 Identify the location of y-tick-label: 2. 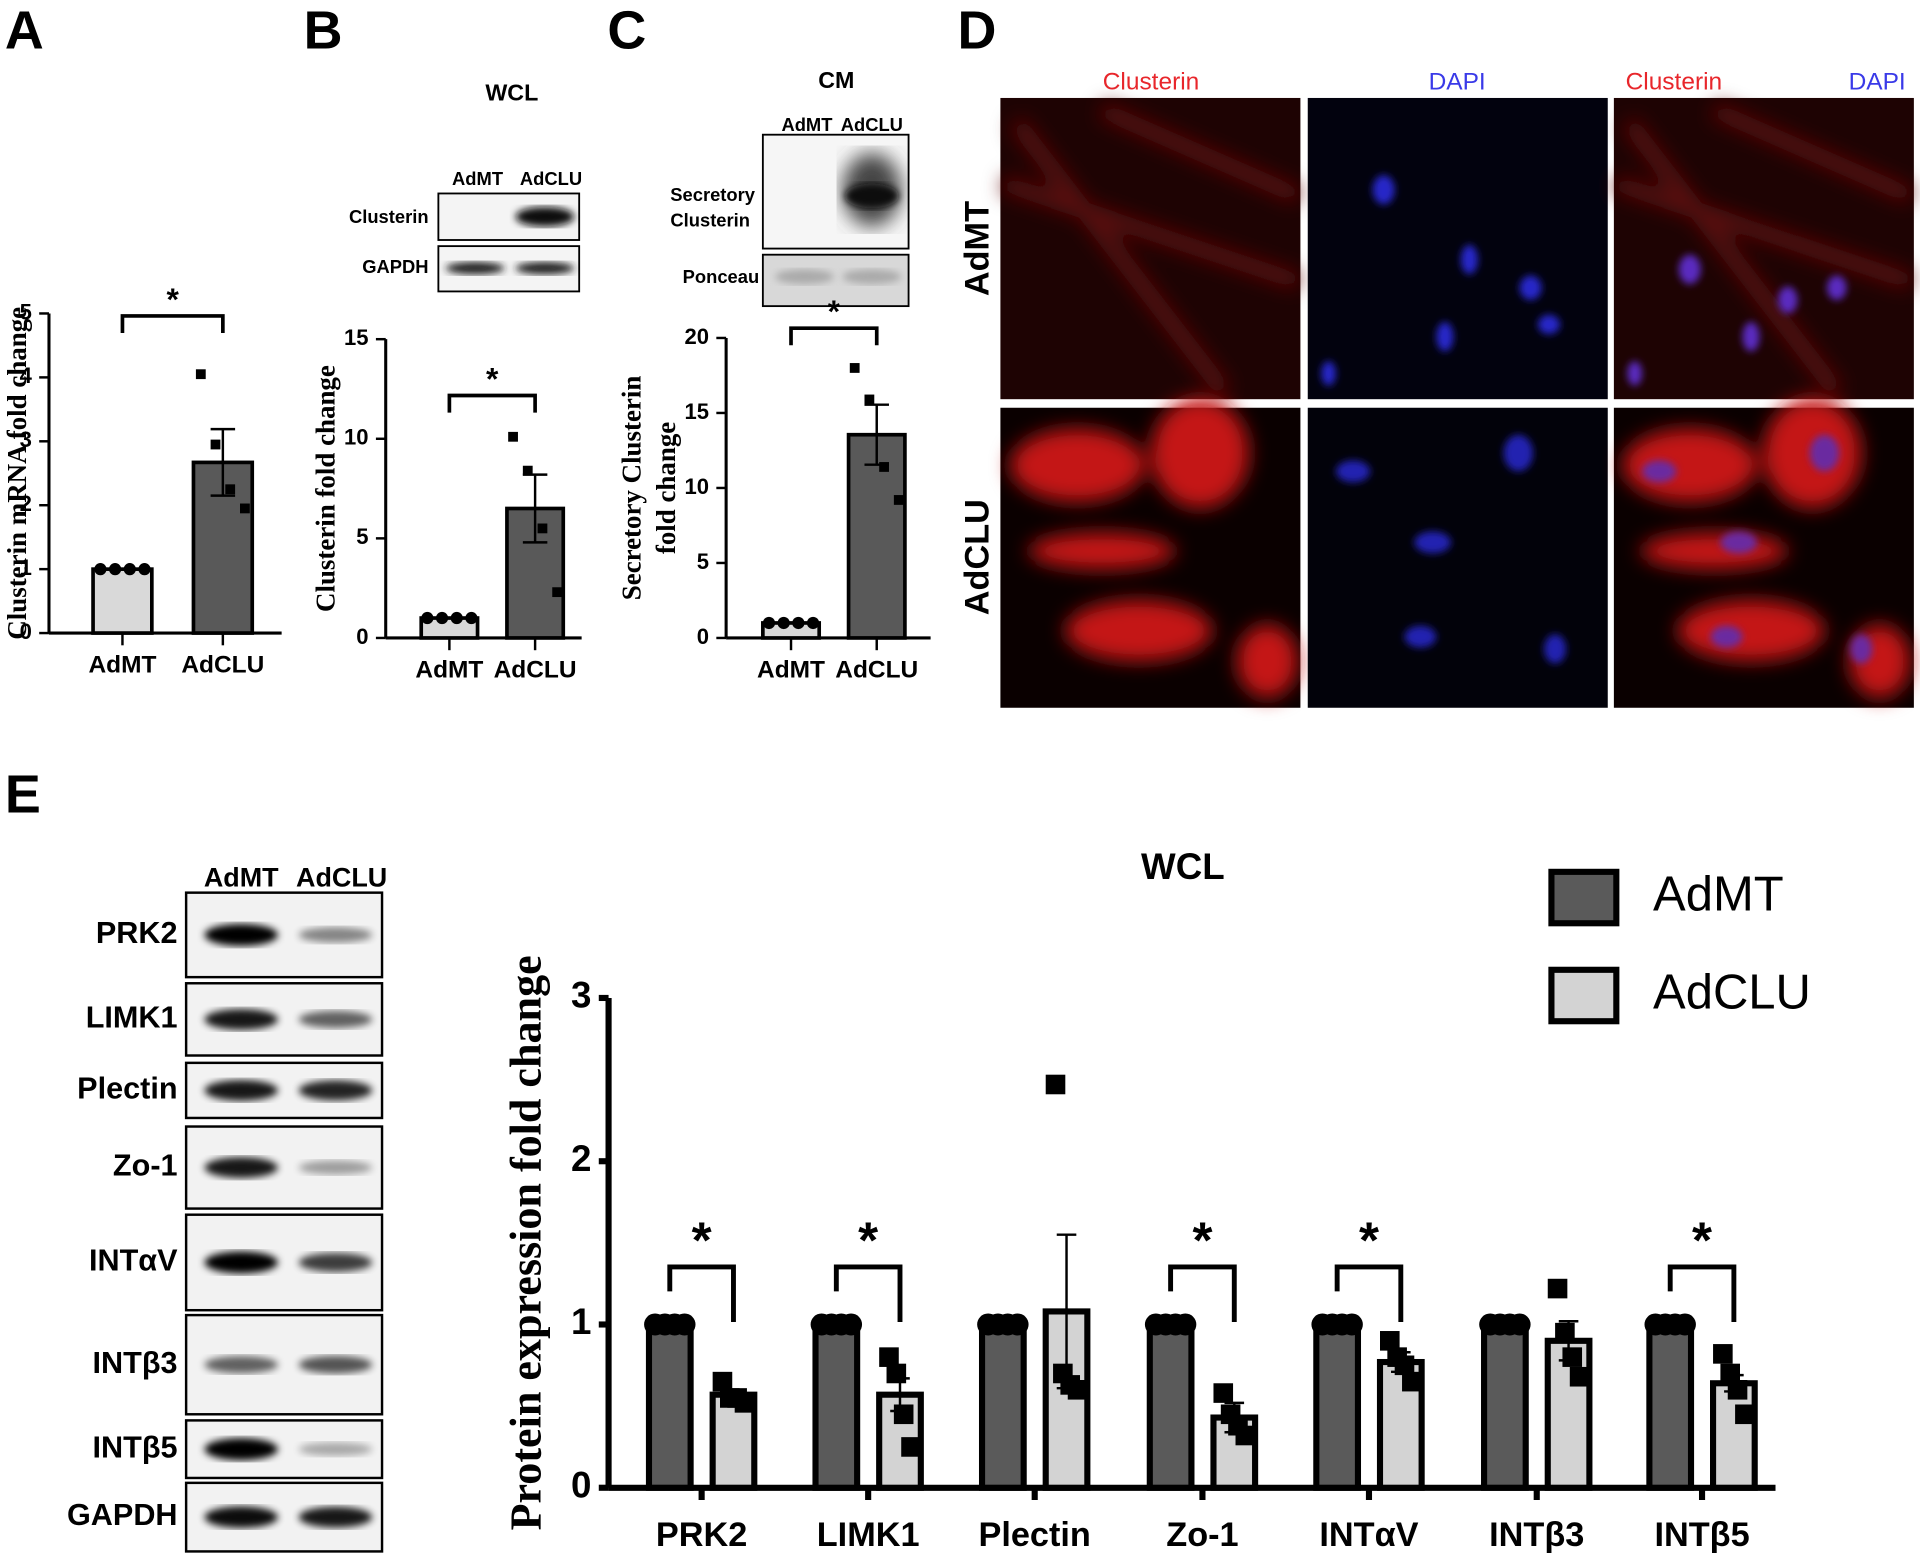
(581, 1158).